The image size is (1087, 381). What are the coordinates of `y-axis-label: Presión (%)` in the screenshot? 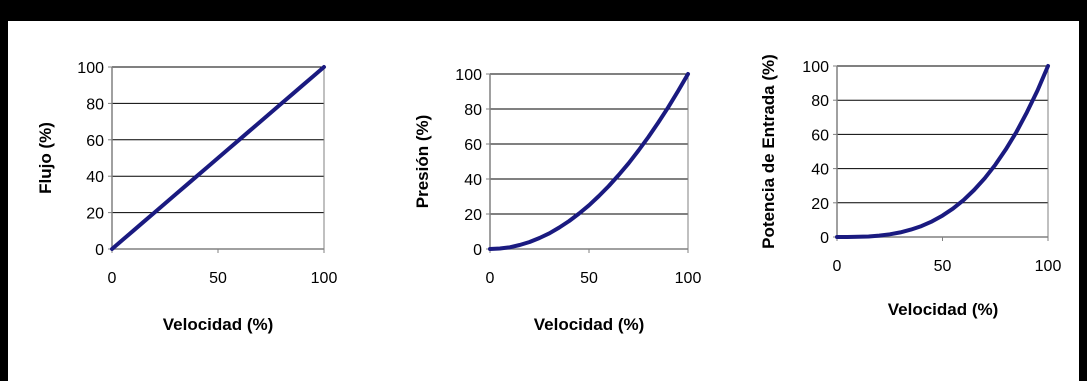 It's located at (422, 162).